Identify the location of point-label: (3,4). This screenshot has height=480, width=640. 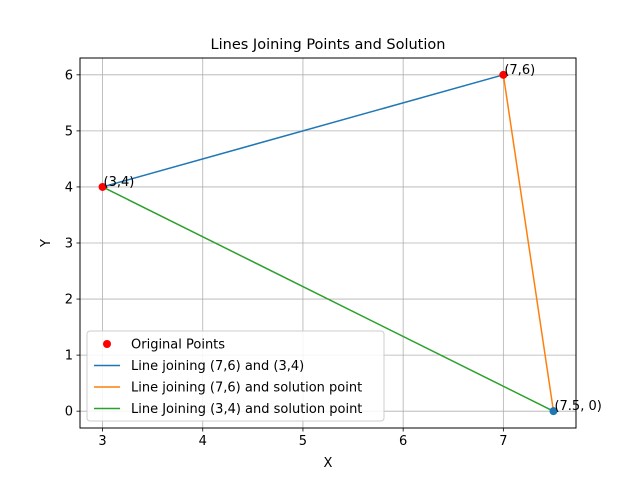
(119, 182).